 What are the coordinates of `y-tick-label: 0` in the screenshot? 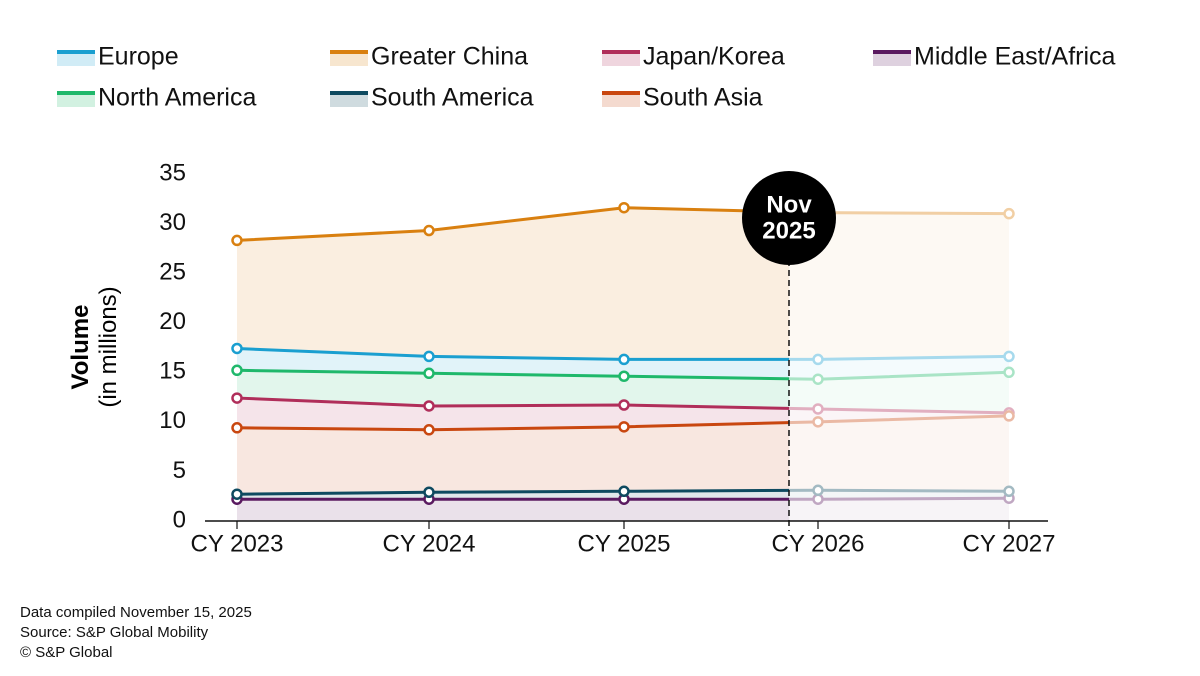 It's located at (179, 519).